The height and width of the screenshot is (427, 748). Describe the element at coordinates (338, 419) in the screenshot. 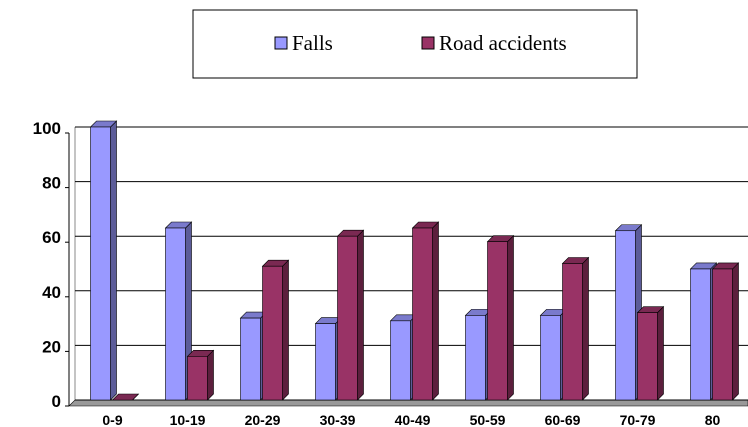

I see `x-tick-label: 30-39` at that location.